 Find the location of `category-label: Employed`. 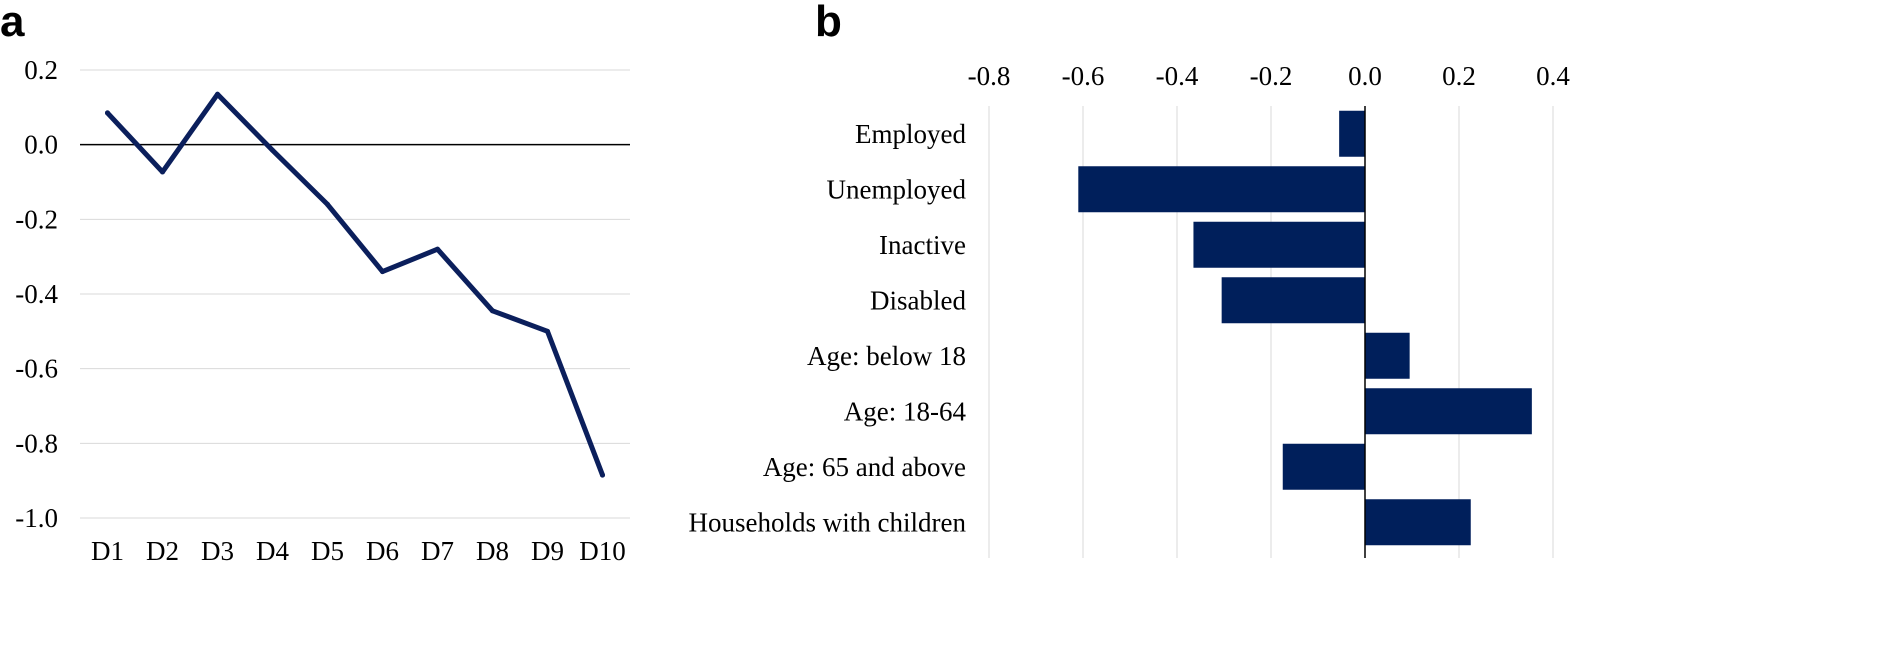

category-label: Employed is located at coordinates (910, 134).